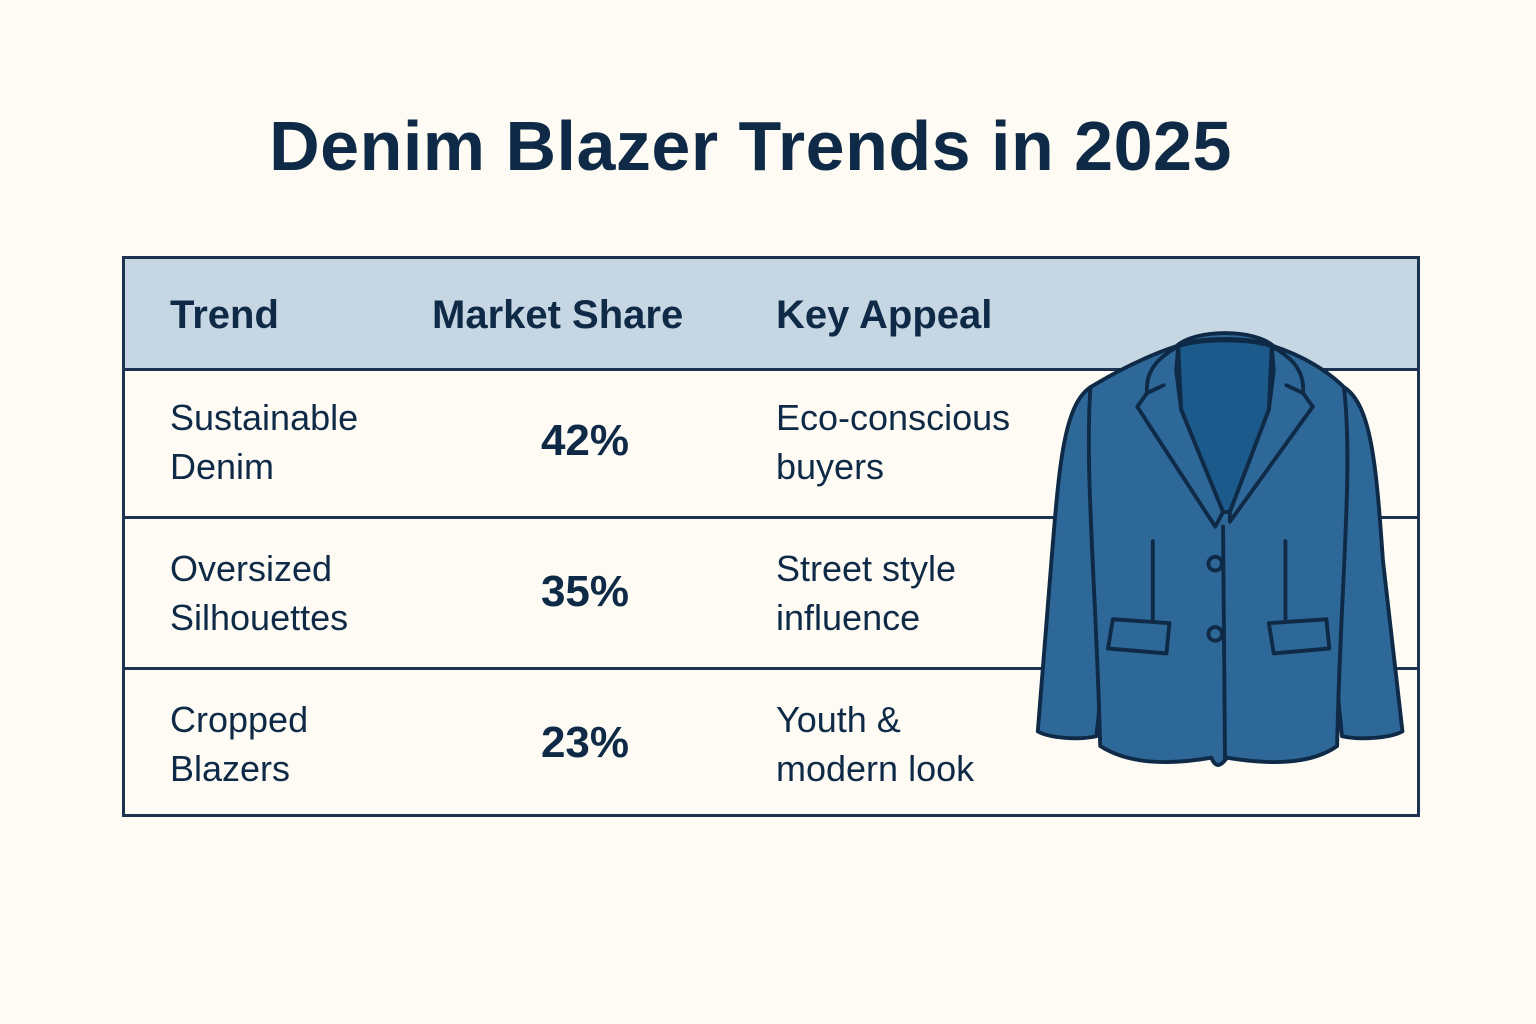 The width and height of the screenshot is (1536, 1024). What do you see at coordinates (866, 593) in the screenshot?
I see `appeal-cell: Street style influence` at bounding box center [866, 593].